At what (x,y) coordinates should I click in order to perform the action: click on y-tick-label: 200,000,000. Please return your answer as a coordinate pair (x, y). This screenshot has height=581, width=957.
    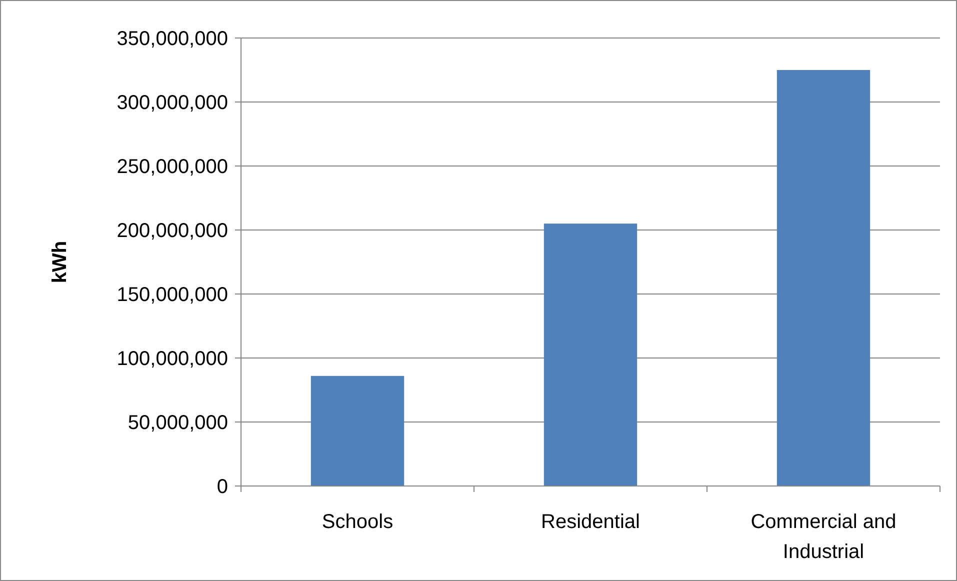
    Looking at the image, I should click on (172, 231).